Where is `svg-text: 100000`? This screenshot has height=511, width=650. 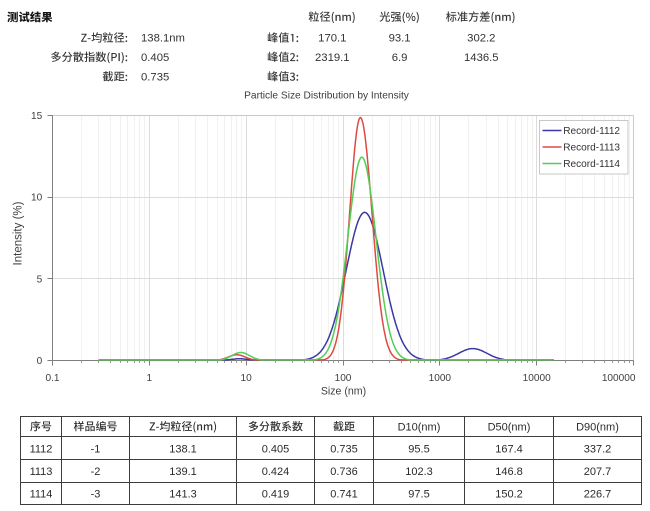
svg-text: 100000 is located at coordinates (619, 378).